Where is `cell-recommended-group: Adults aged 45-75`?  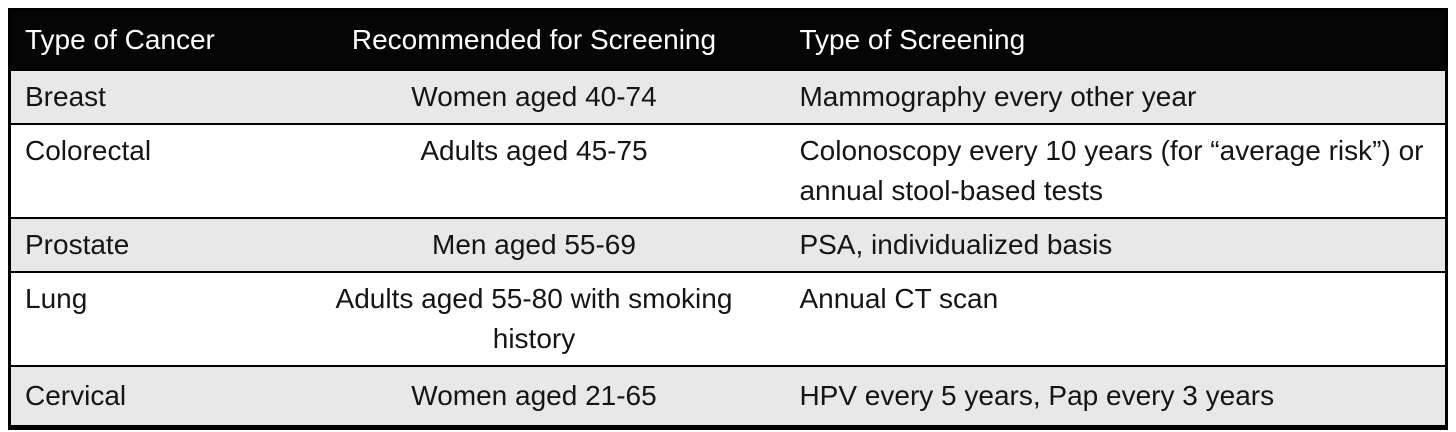
cell-recommended-group: Adults aged 45-75 is located at coordinates (534, 171).